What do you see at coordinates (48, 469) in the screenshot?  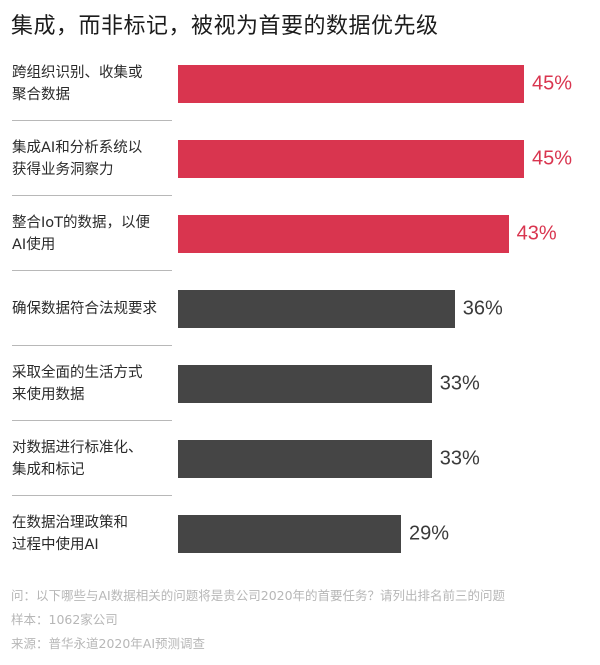 I see `category-label-line2: 集成和标记` at bounding box center [48, 469].